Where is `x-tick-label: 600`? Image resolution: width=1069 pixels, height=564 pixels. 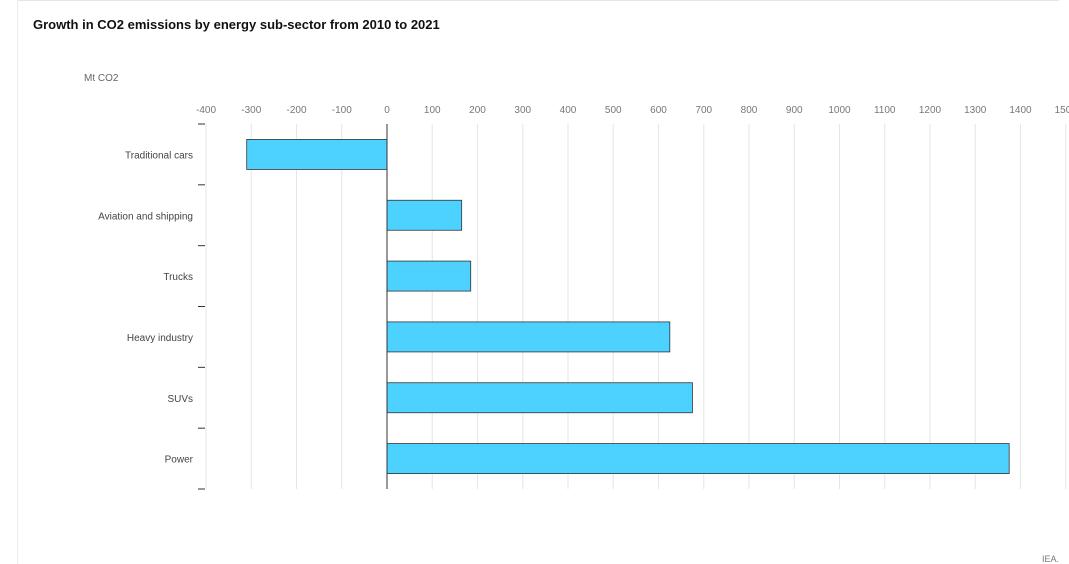
x-tick-label: 600 is located at coordinates (658, 110).